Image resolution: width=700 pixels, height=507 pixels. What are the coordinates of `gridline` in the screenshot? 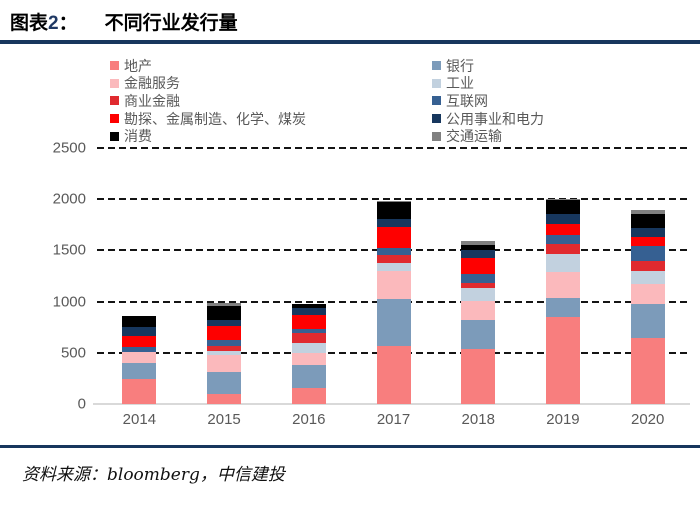 It's located at (393, 199).